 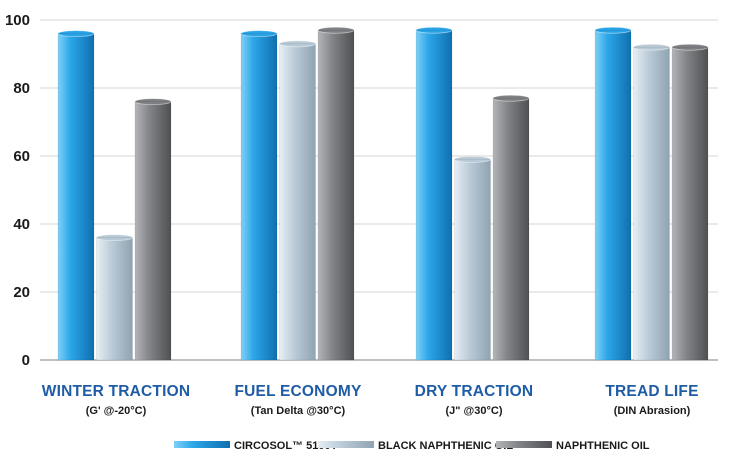 What do you see at coordinates (298, 411) in the screenshot?
I see `category-subtitle: (Tan Delta @30°C)` at bounding box center [298, 411].